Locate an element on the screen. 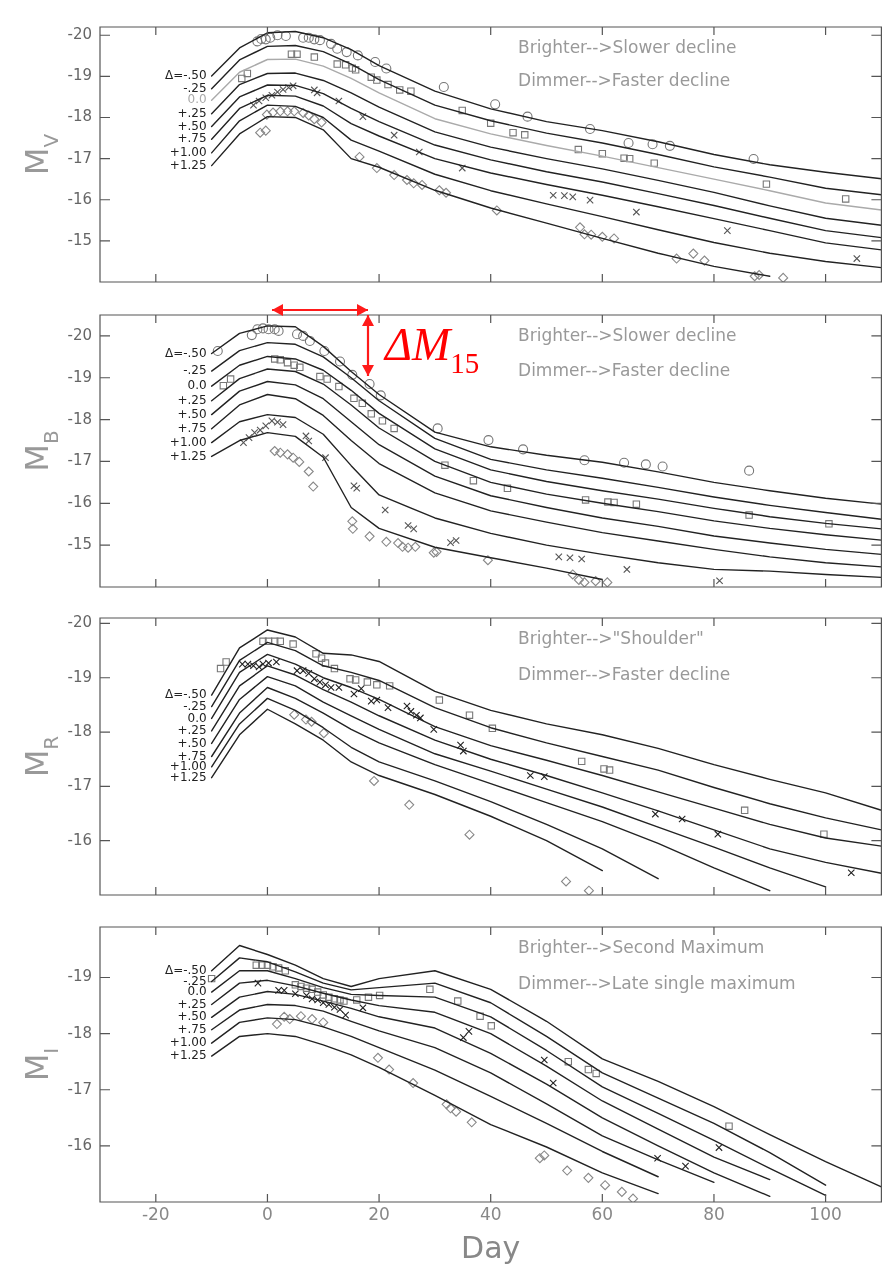 The image size is (887, 1273). x-tick-label: 20 is located at coordinates (379, 1213).